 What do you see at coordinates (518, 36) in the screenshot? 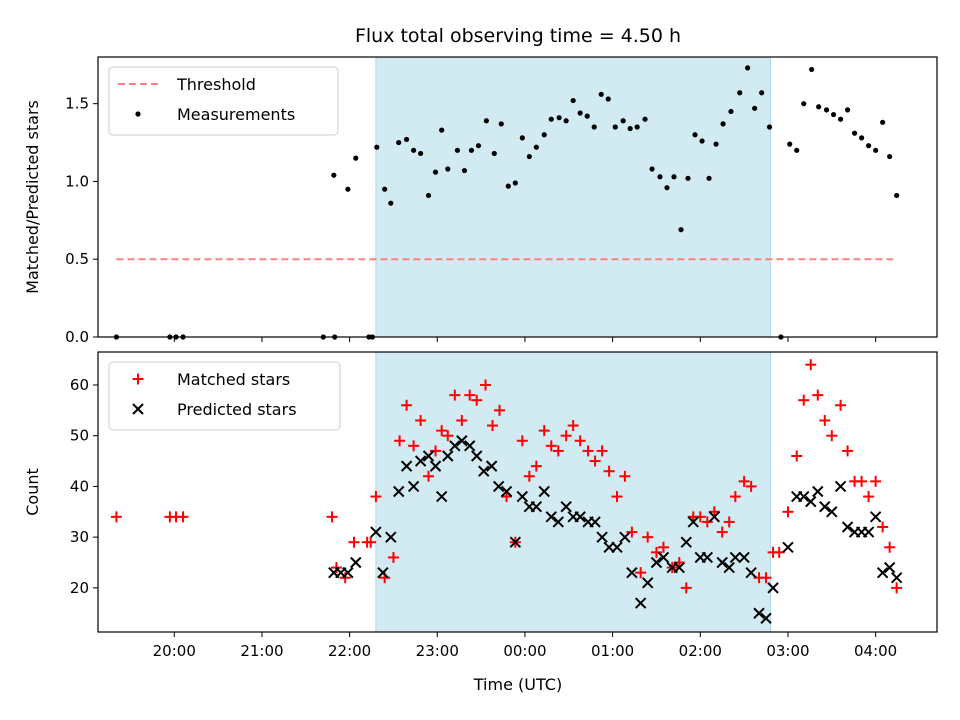
I see `chart-title: Flux total observing time = 4.50 h` at bounding box center [518, 36].